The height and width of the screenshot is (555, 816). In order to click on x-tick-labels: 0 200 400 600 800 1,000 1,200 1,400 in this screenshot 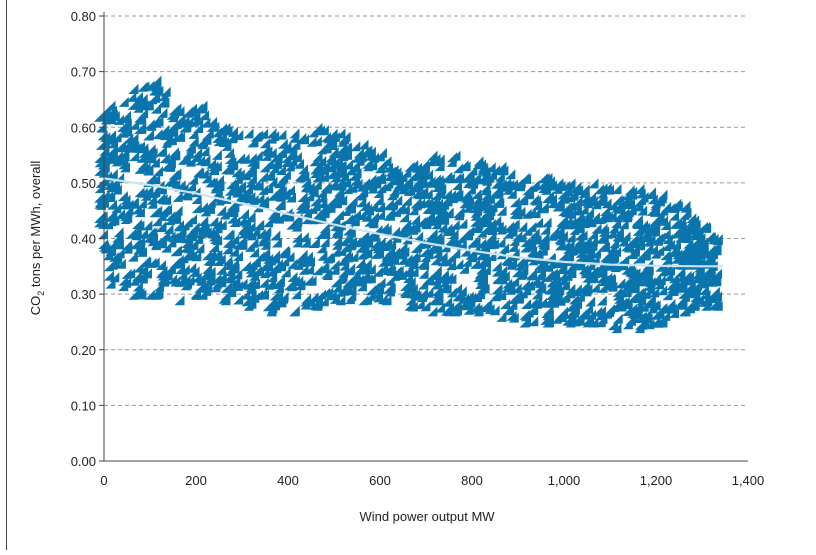, I will do `click(432, 480)`.